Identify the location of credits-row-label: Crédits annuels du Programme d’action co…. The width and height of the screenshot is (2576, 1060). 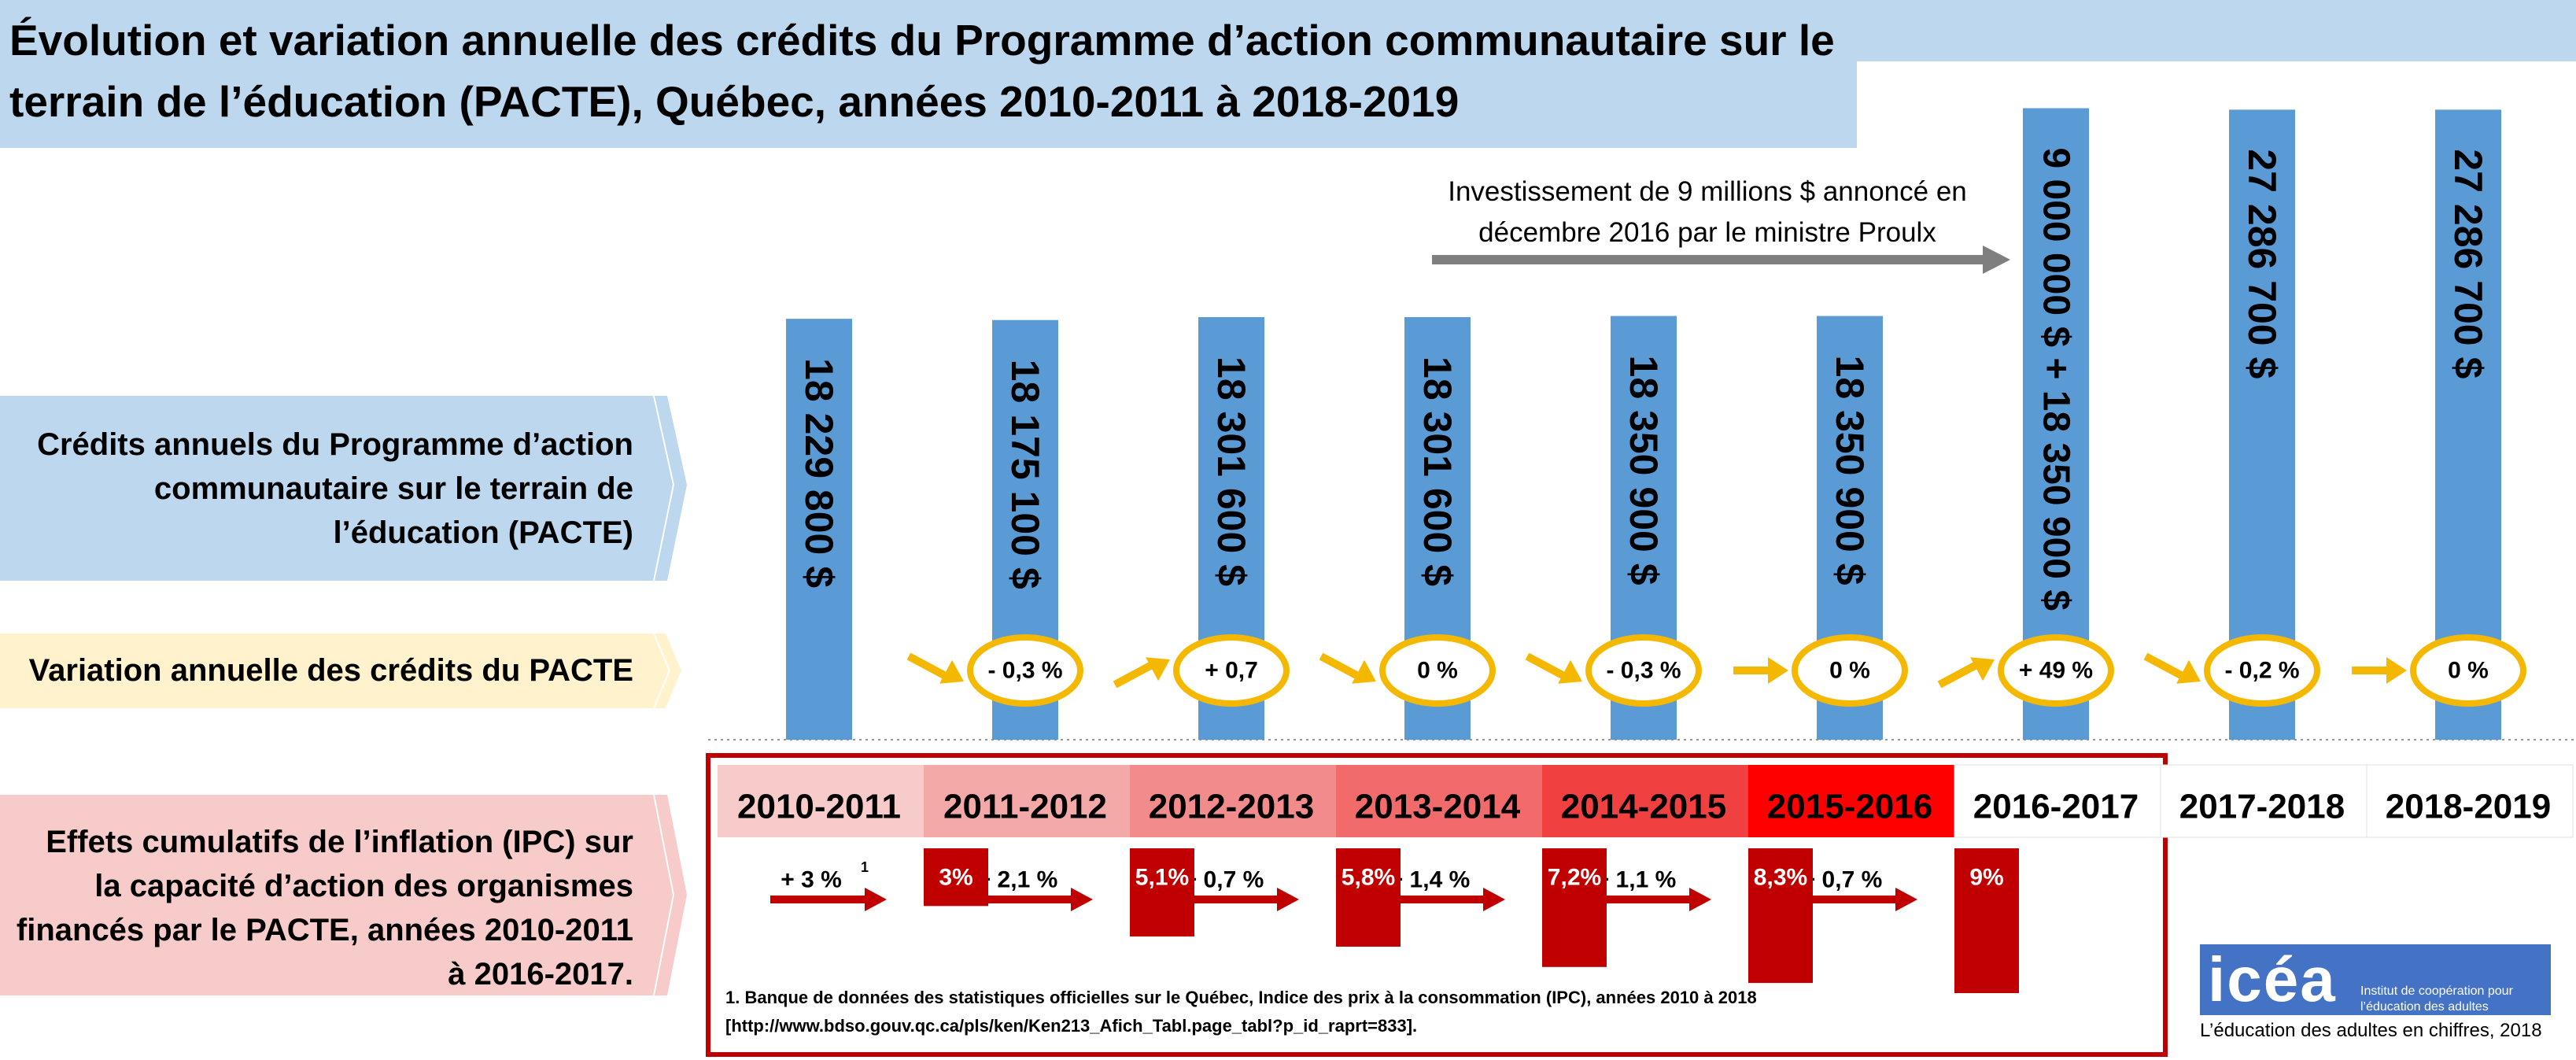
(335, 488).